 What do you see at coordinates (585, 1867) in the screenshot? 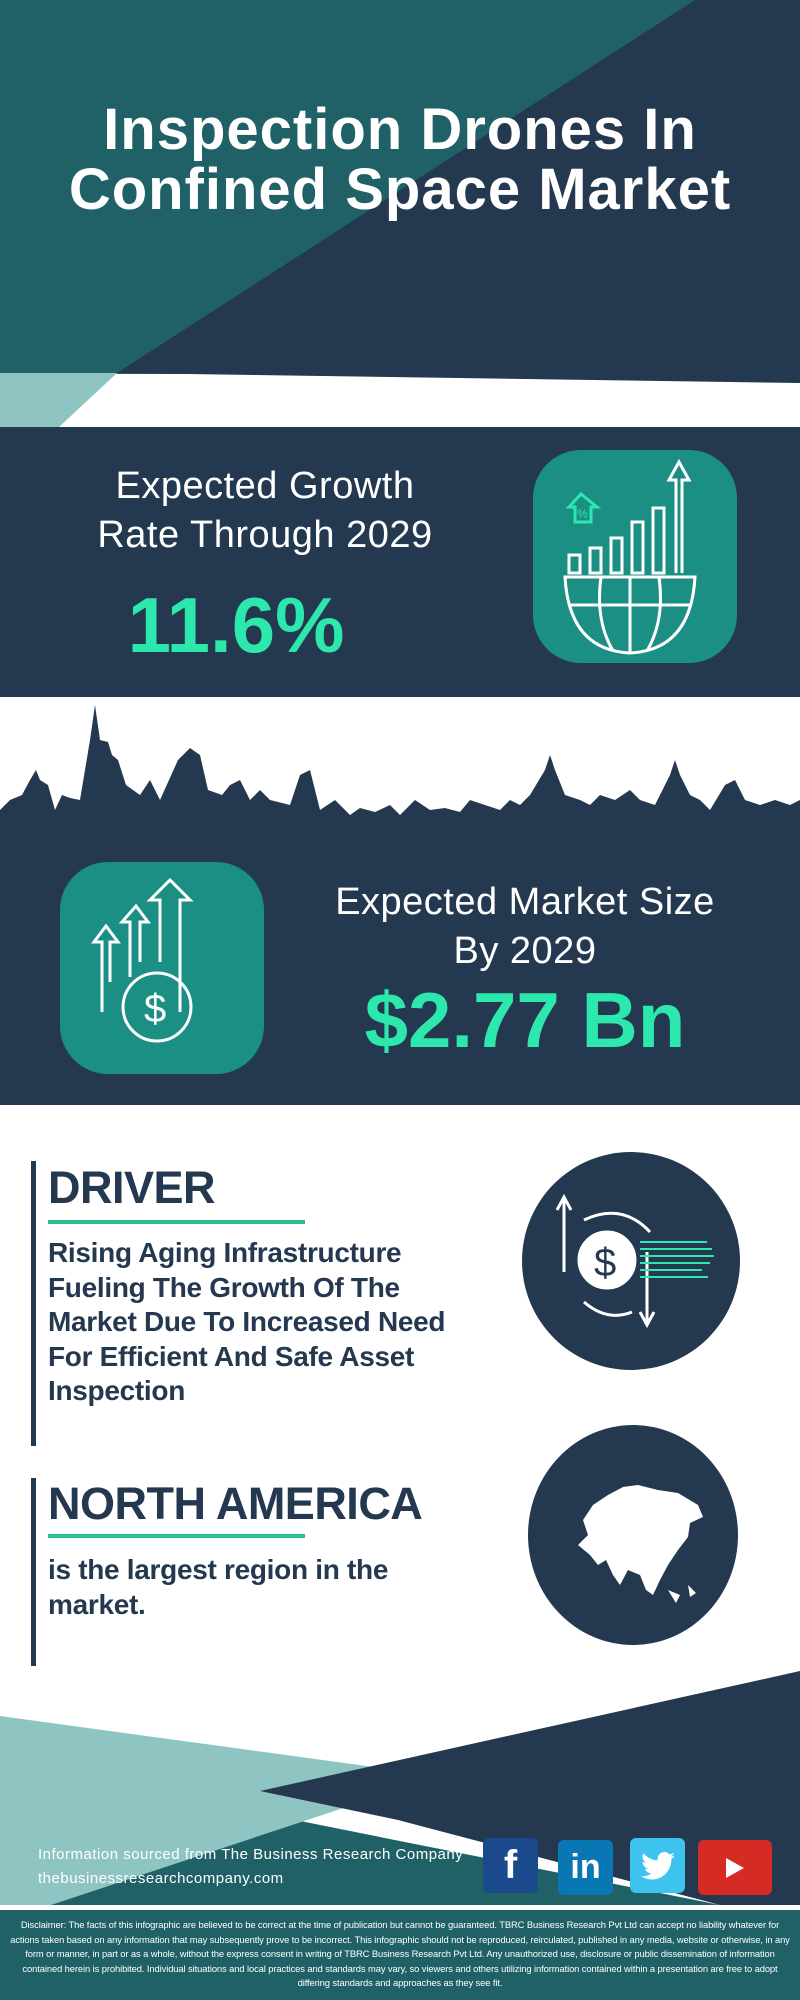
I see `linkedin-icon: in` at bounding box center [585, 1867].